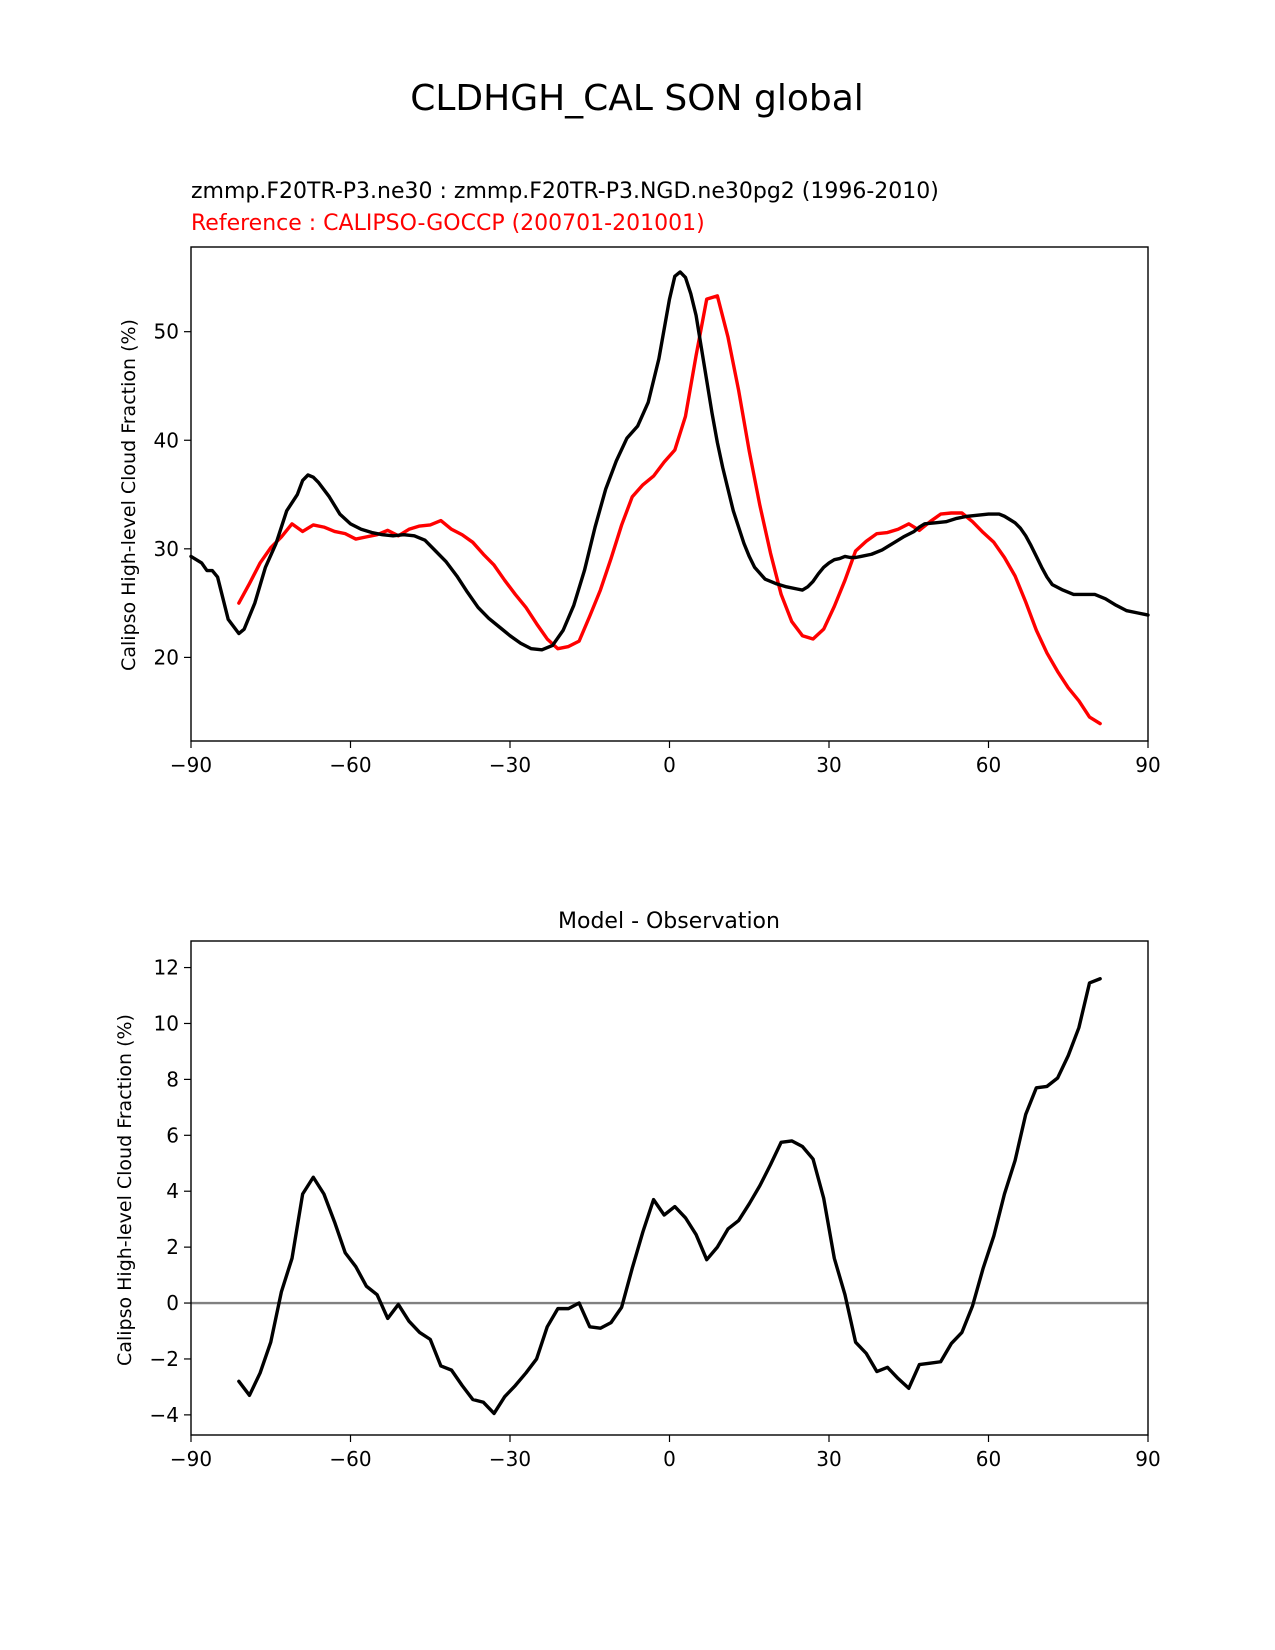  I want to click on bottom-ytick-label: 6, so click(172, 1135).